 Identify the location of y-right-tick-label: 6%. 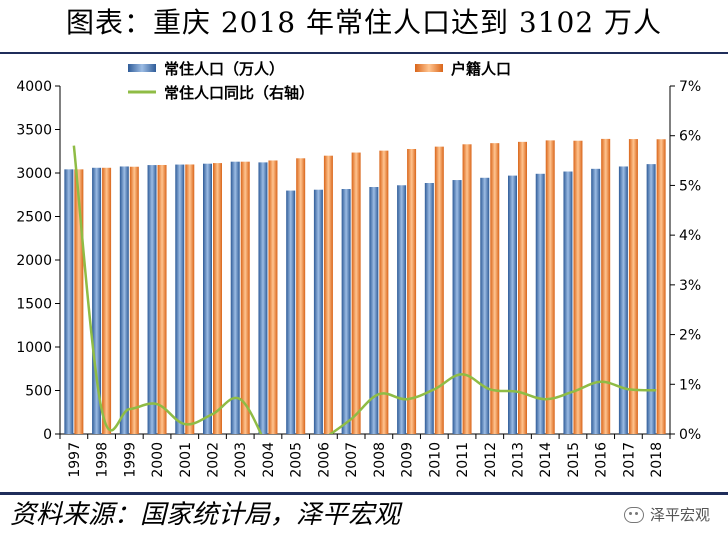
(690, 137).